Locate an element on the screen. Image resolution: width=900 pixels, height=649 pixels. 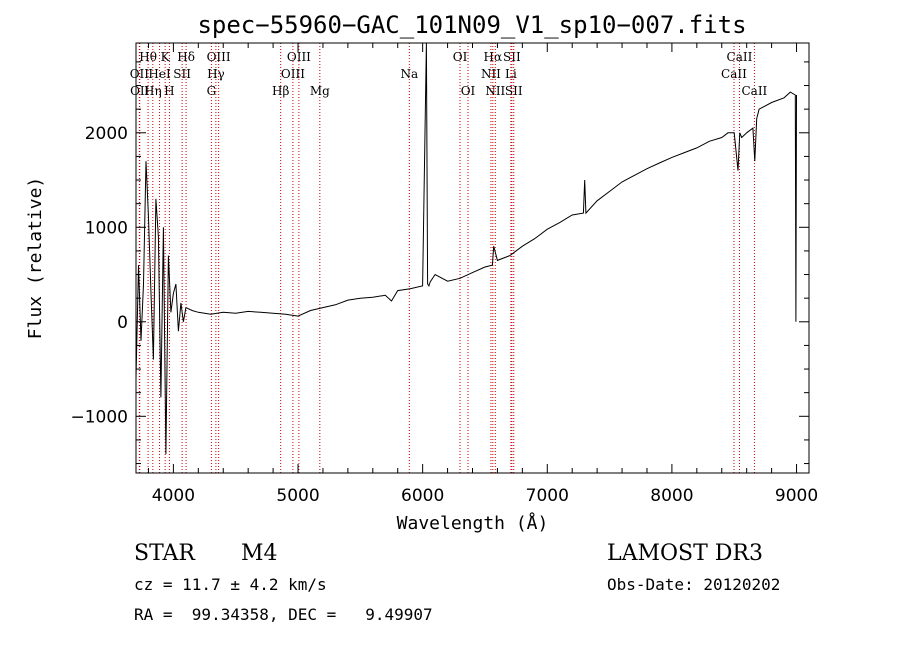
redshift-text: cz = 11.7 ± 4.2 km/s is located at coordinates (230, 584).